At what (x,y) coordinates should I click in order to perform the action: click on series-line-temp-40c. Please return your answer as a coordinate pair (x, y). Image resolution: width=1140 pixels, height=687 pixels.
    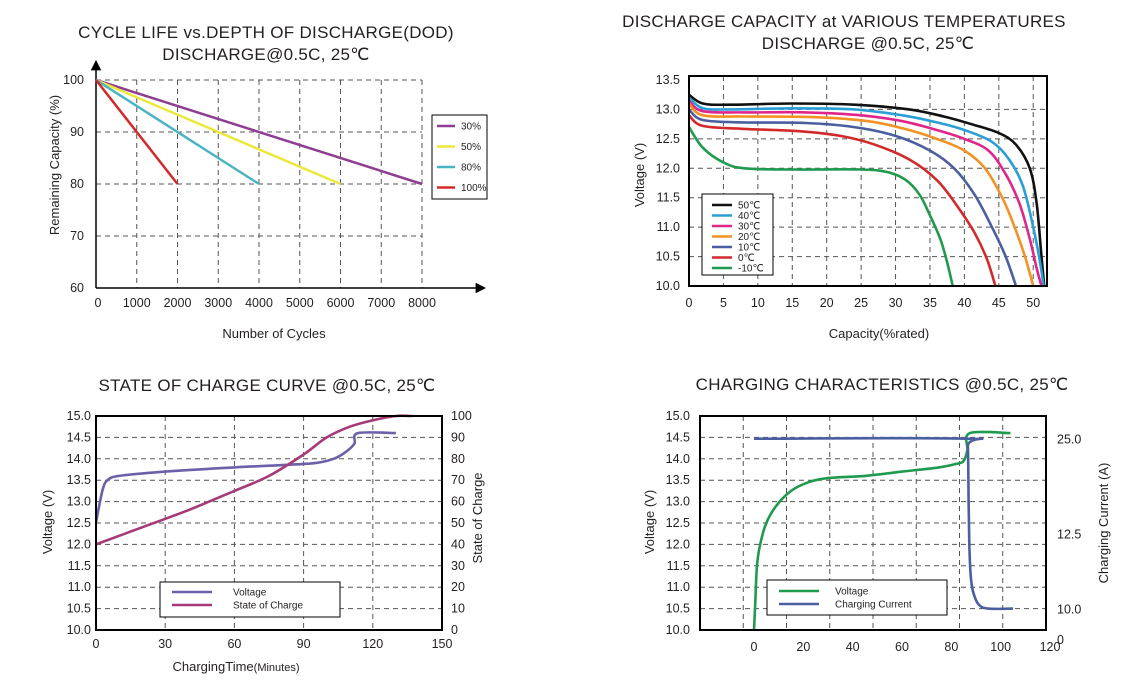
    Looking at the image, I should click on (866, 191).